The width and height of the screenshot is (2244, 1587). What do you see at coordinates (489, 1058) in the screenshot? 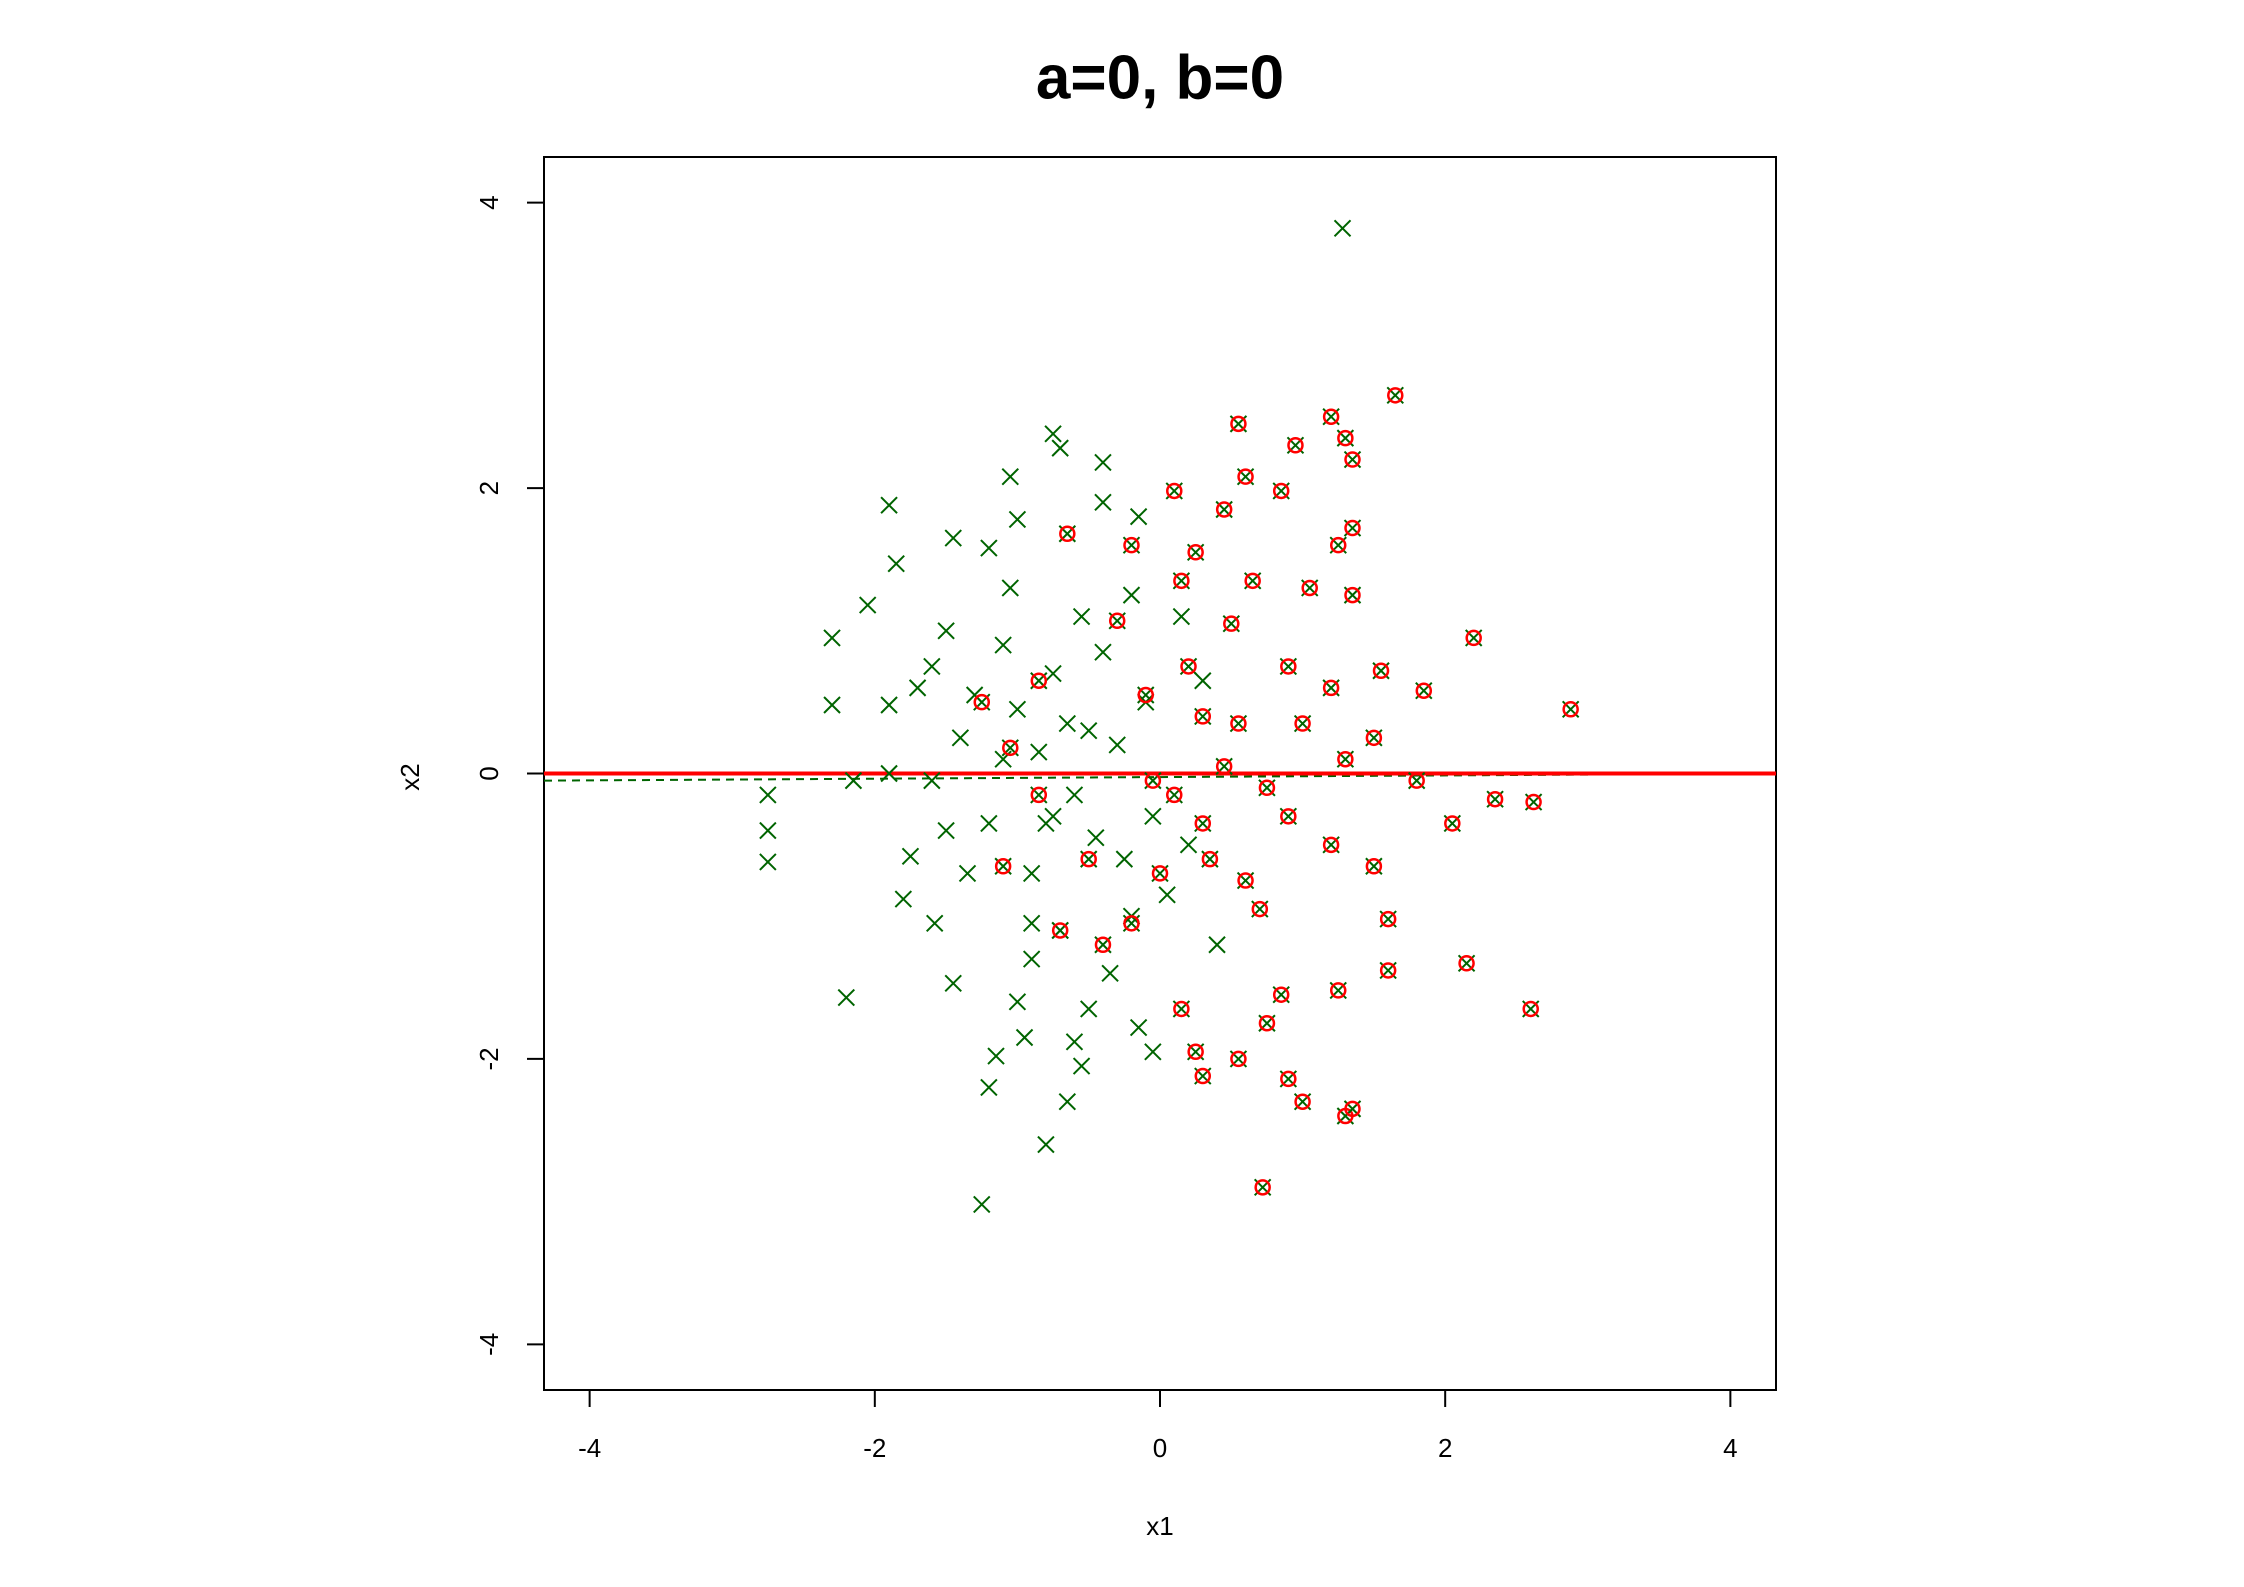
I see `y-tick-label: -2` at bounding box center [489, 1058].